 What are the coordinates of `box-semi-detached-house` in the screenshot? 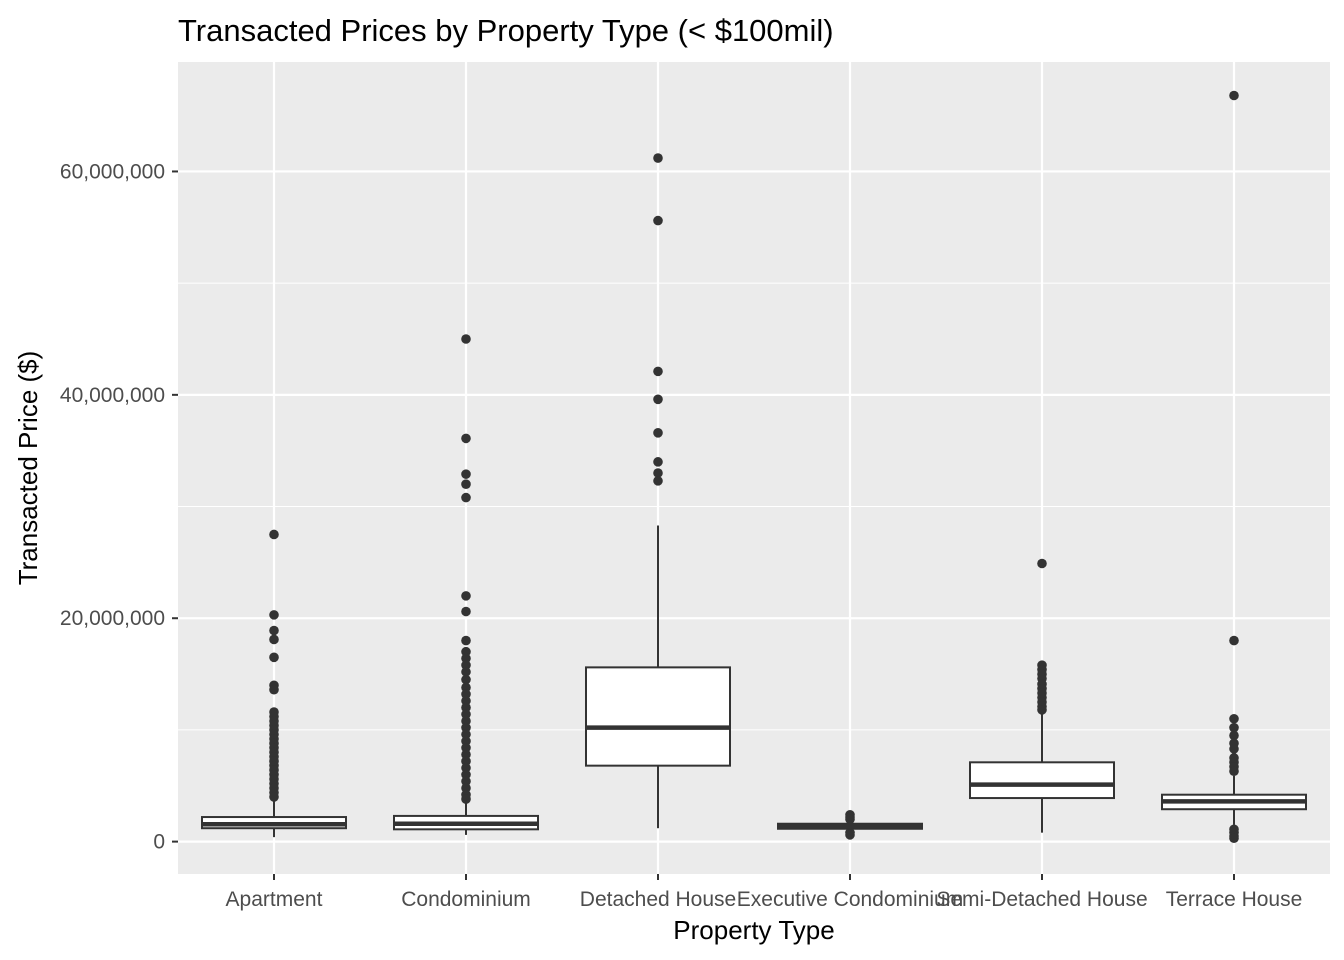 It's located at (1042, 695).